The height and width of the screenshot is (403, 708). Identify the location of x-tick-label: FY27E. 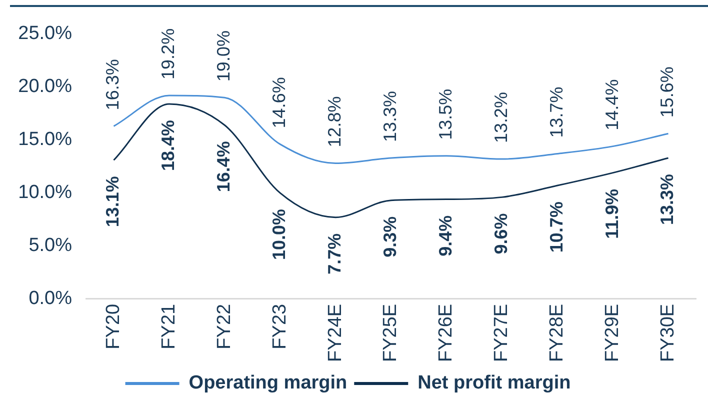
(501, 333).